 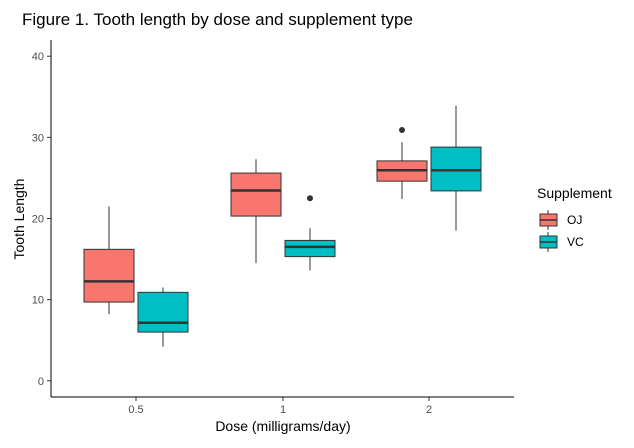 I want to click on x-tick-label: 2, so click(x=429, y=410).